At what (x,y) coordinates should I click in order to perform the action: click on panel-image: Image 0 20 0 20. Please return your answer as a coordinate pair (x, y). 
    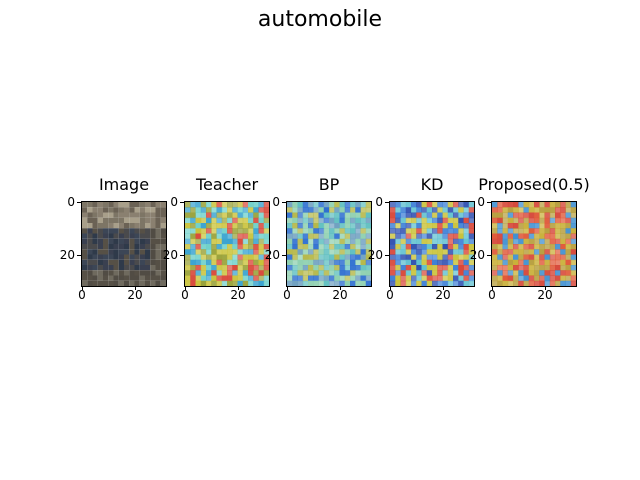
    Looking at the image, I should click on (113, 240).